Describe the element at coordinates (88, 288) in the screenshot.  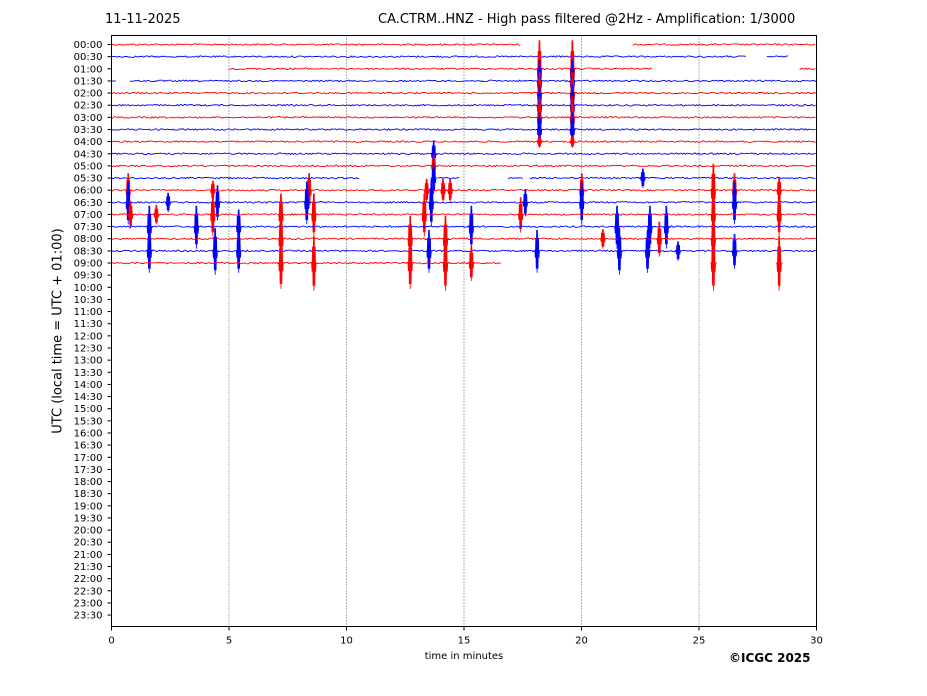
I see `y-tick-label: 10:00` at that location.